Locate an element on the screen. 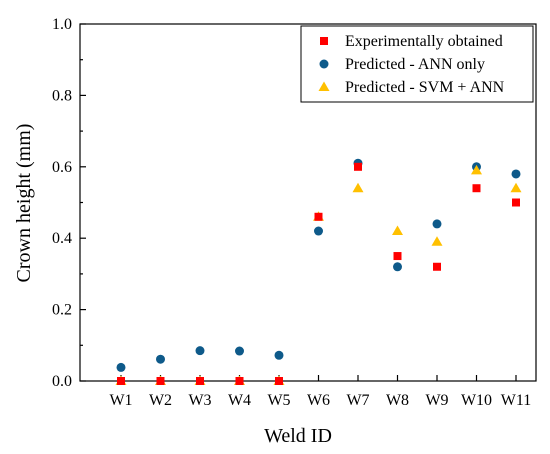 This screenshot has width=550, height=454. legend-marker-square is located at coordinates (324, 41).